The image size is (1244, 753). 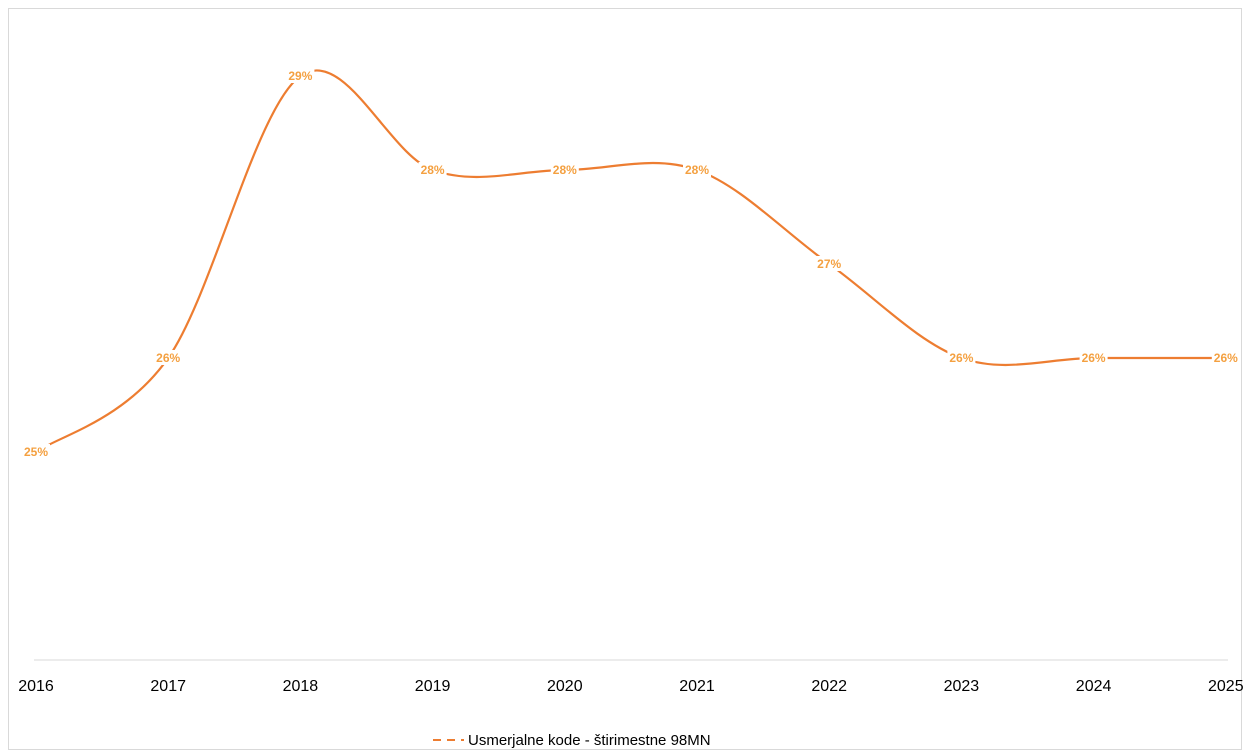 I want to click on x-tick-label: 2018, so click(x=301, y=686).